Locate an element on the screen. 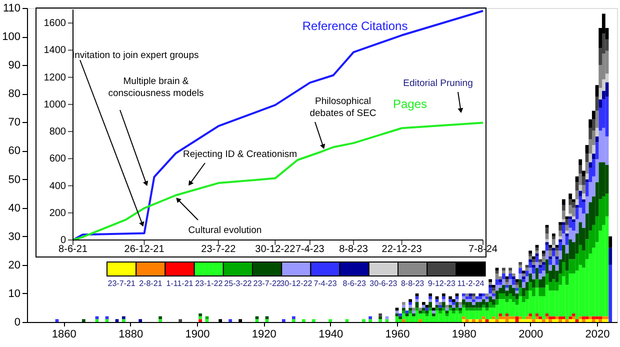  x-tick-label: 2000 is located at coordinates (531, 334).